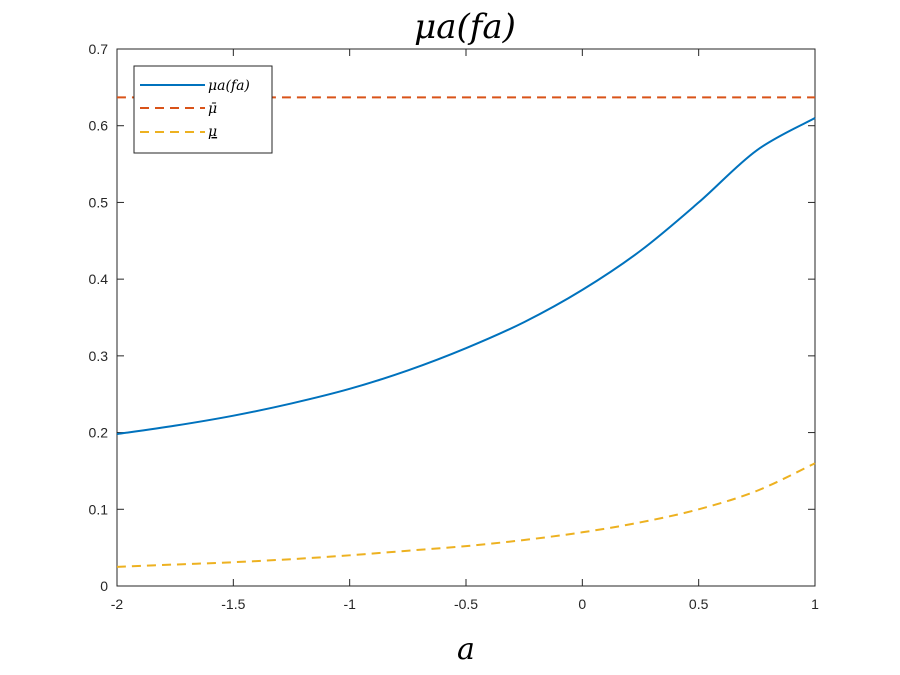 This screenshot has width=900, height=675. Describe the element at coordinates (99, 279) in the screenshot. I see `y-tick-label: 0.4` at that location.